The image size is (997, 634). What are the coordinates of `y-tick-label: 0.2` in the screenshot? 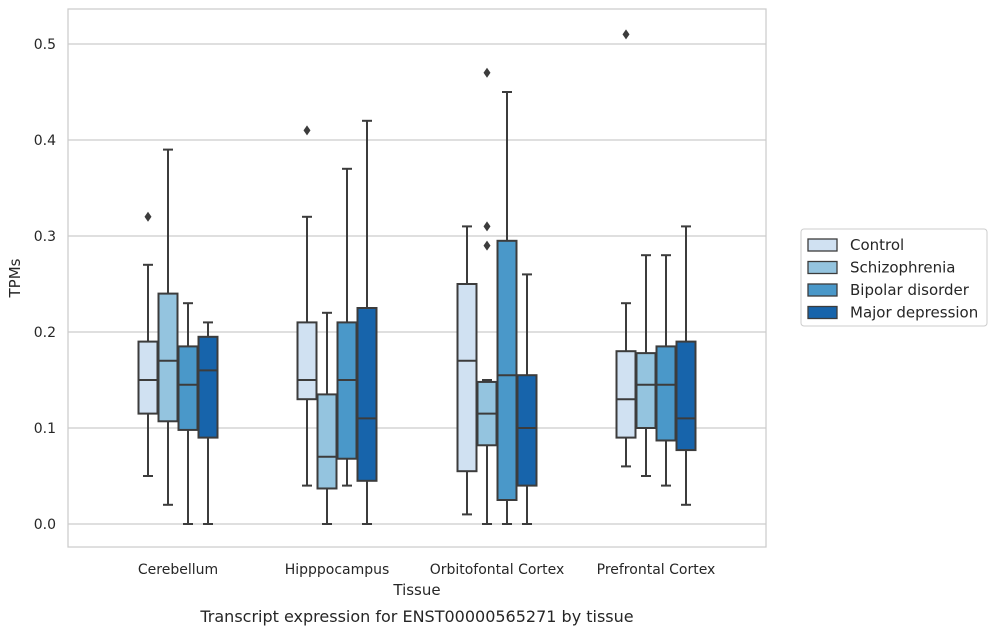 It's located at (45, 333).